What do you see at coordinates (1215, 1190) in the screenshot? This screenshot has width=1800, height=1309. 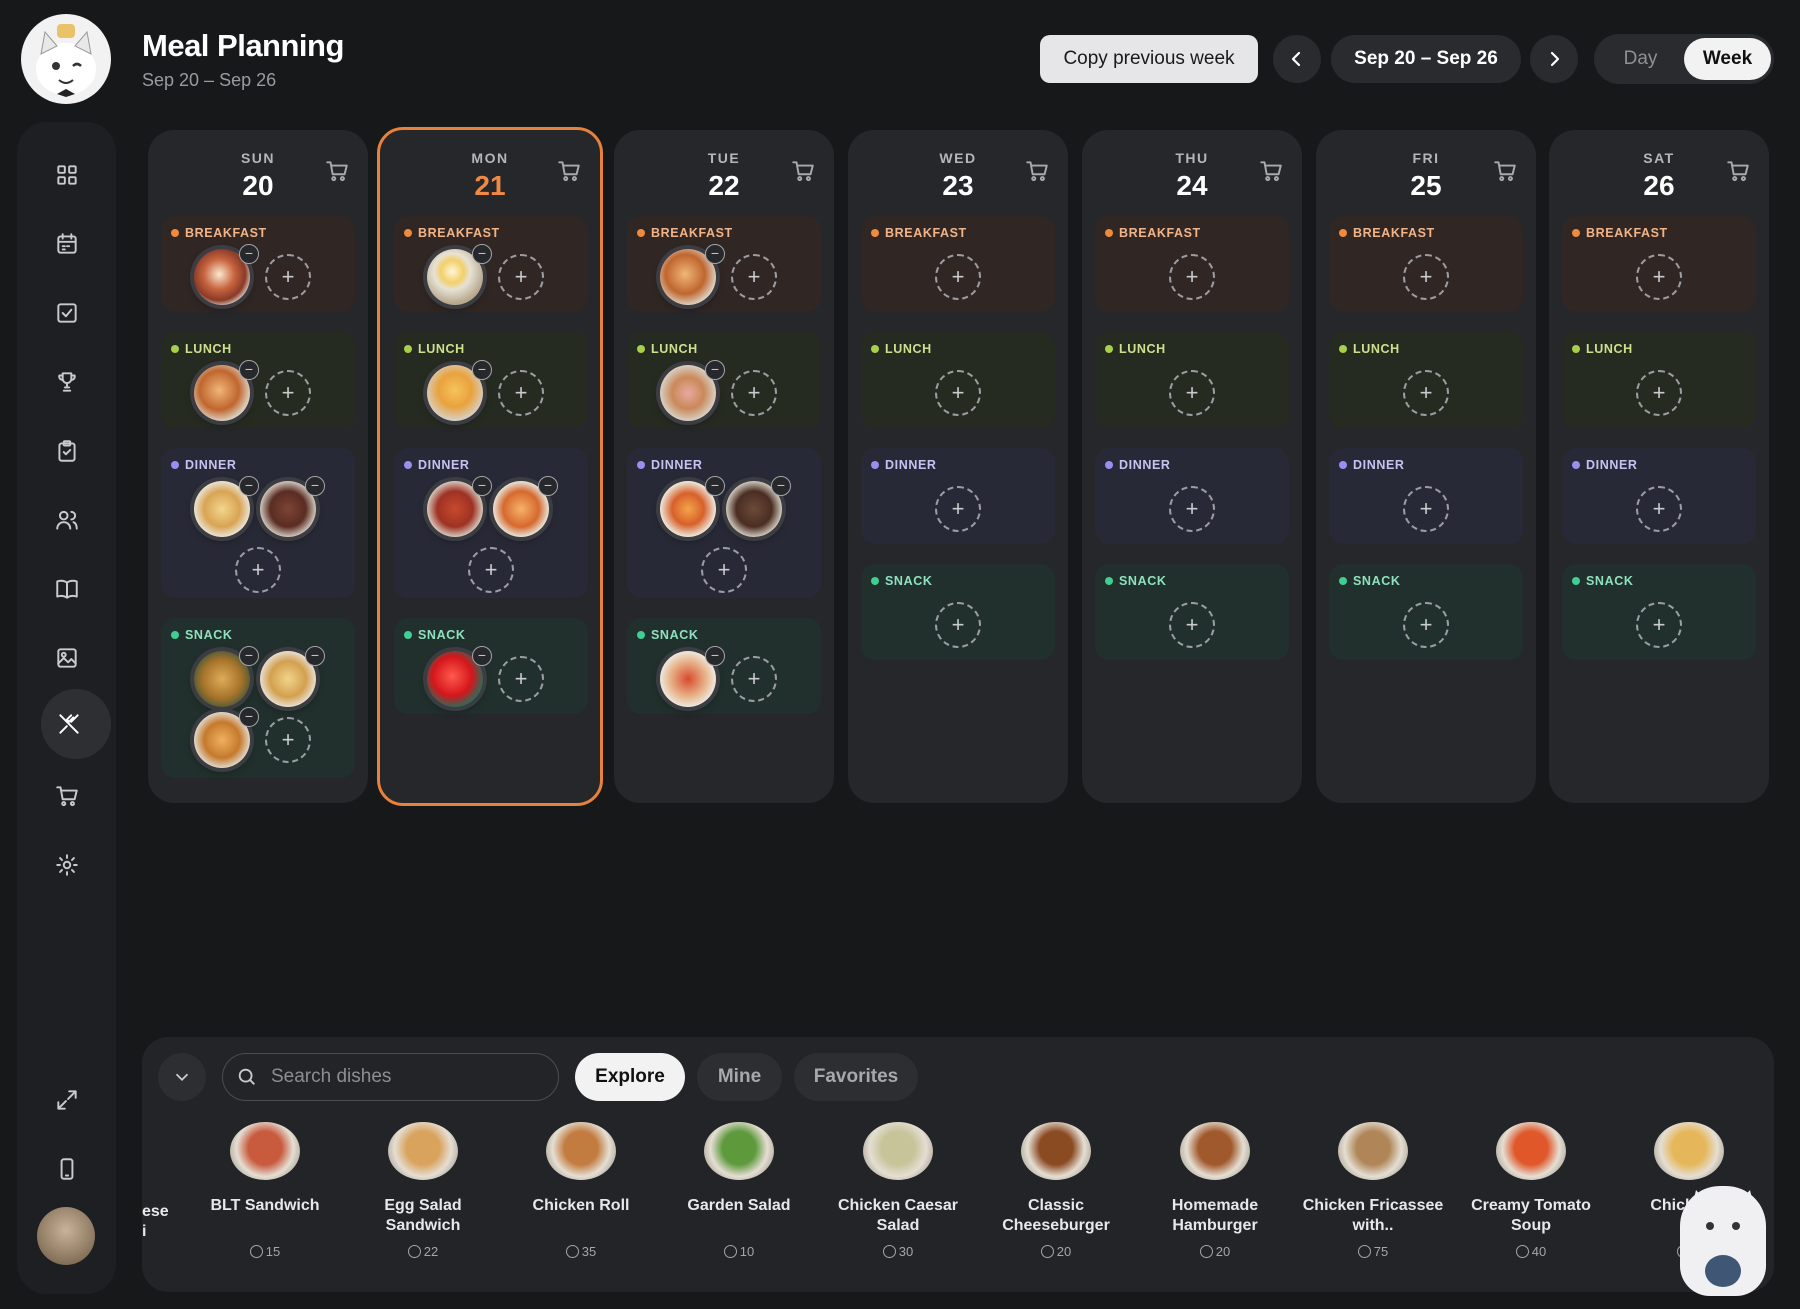 I see `dish-card: Homemade Hamburger 20` at bounding box center [1215, 1190].